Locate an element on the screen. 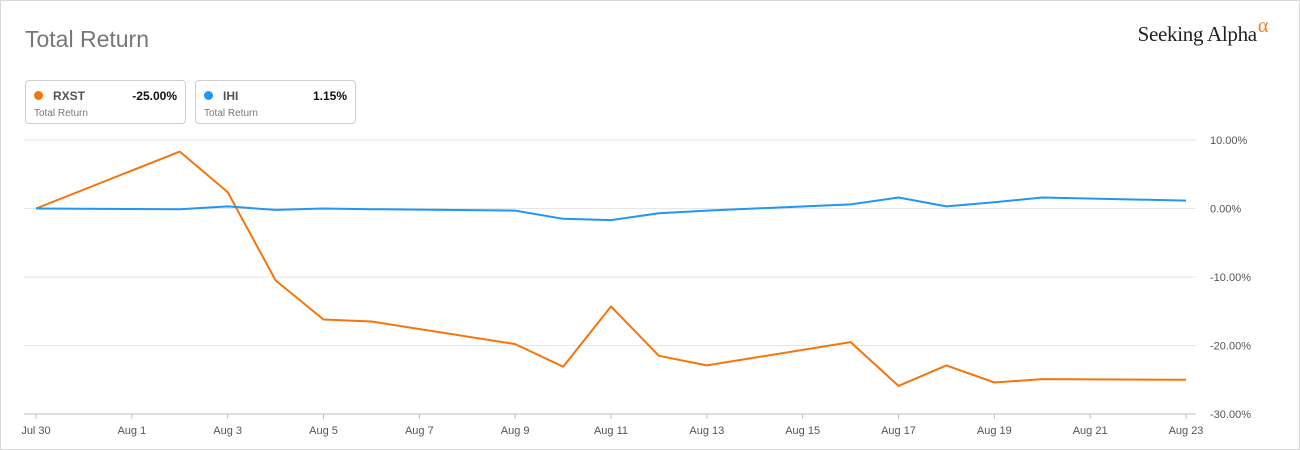 Image resolution: width=1300 pixels, height=450 pixels. x-tick-label: Aug 7 is located at coordinates (419, 431).